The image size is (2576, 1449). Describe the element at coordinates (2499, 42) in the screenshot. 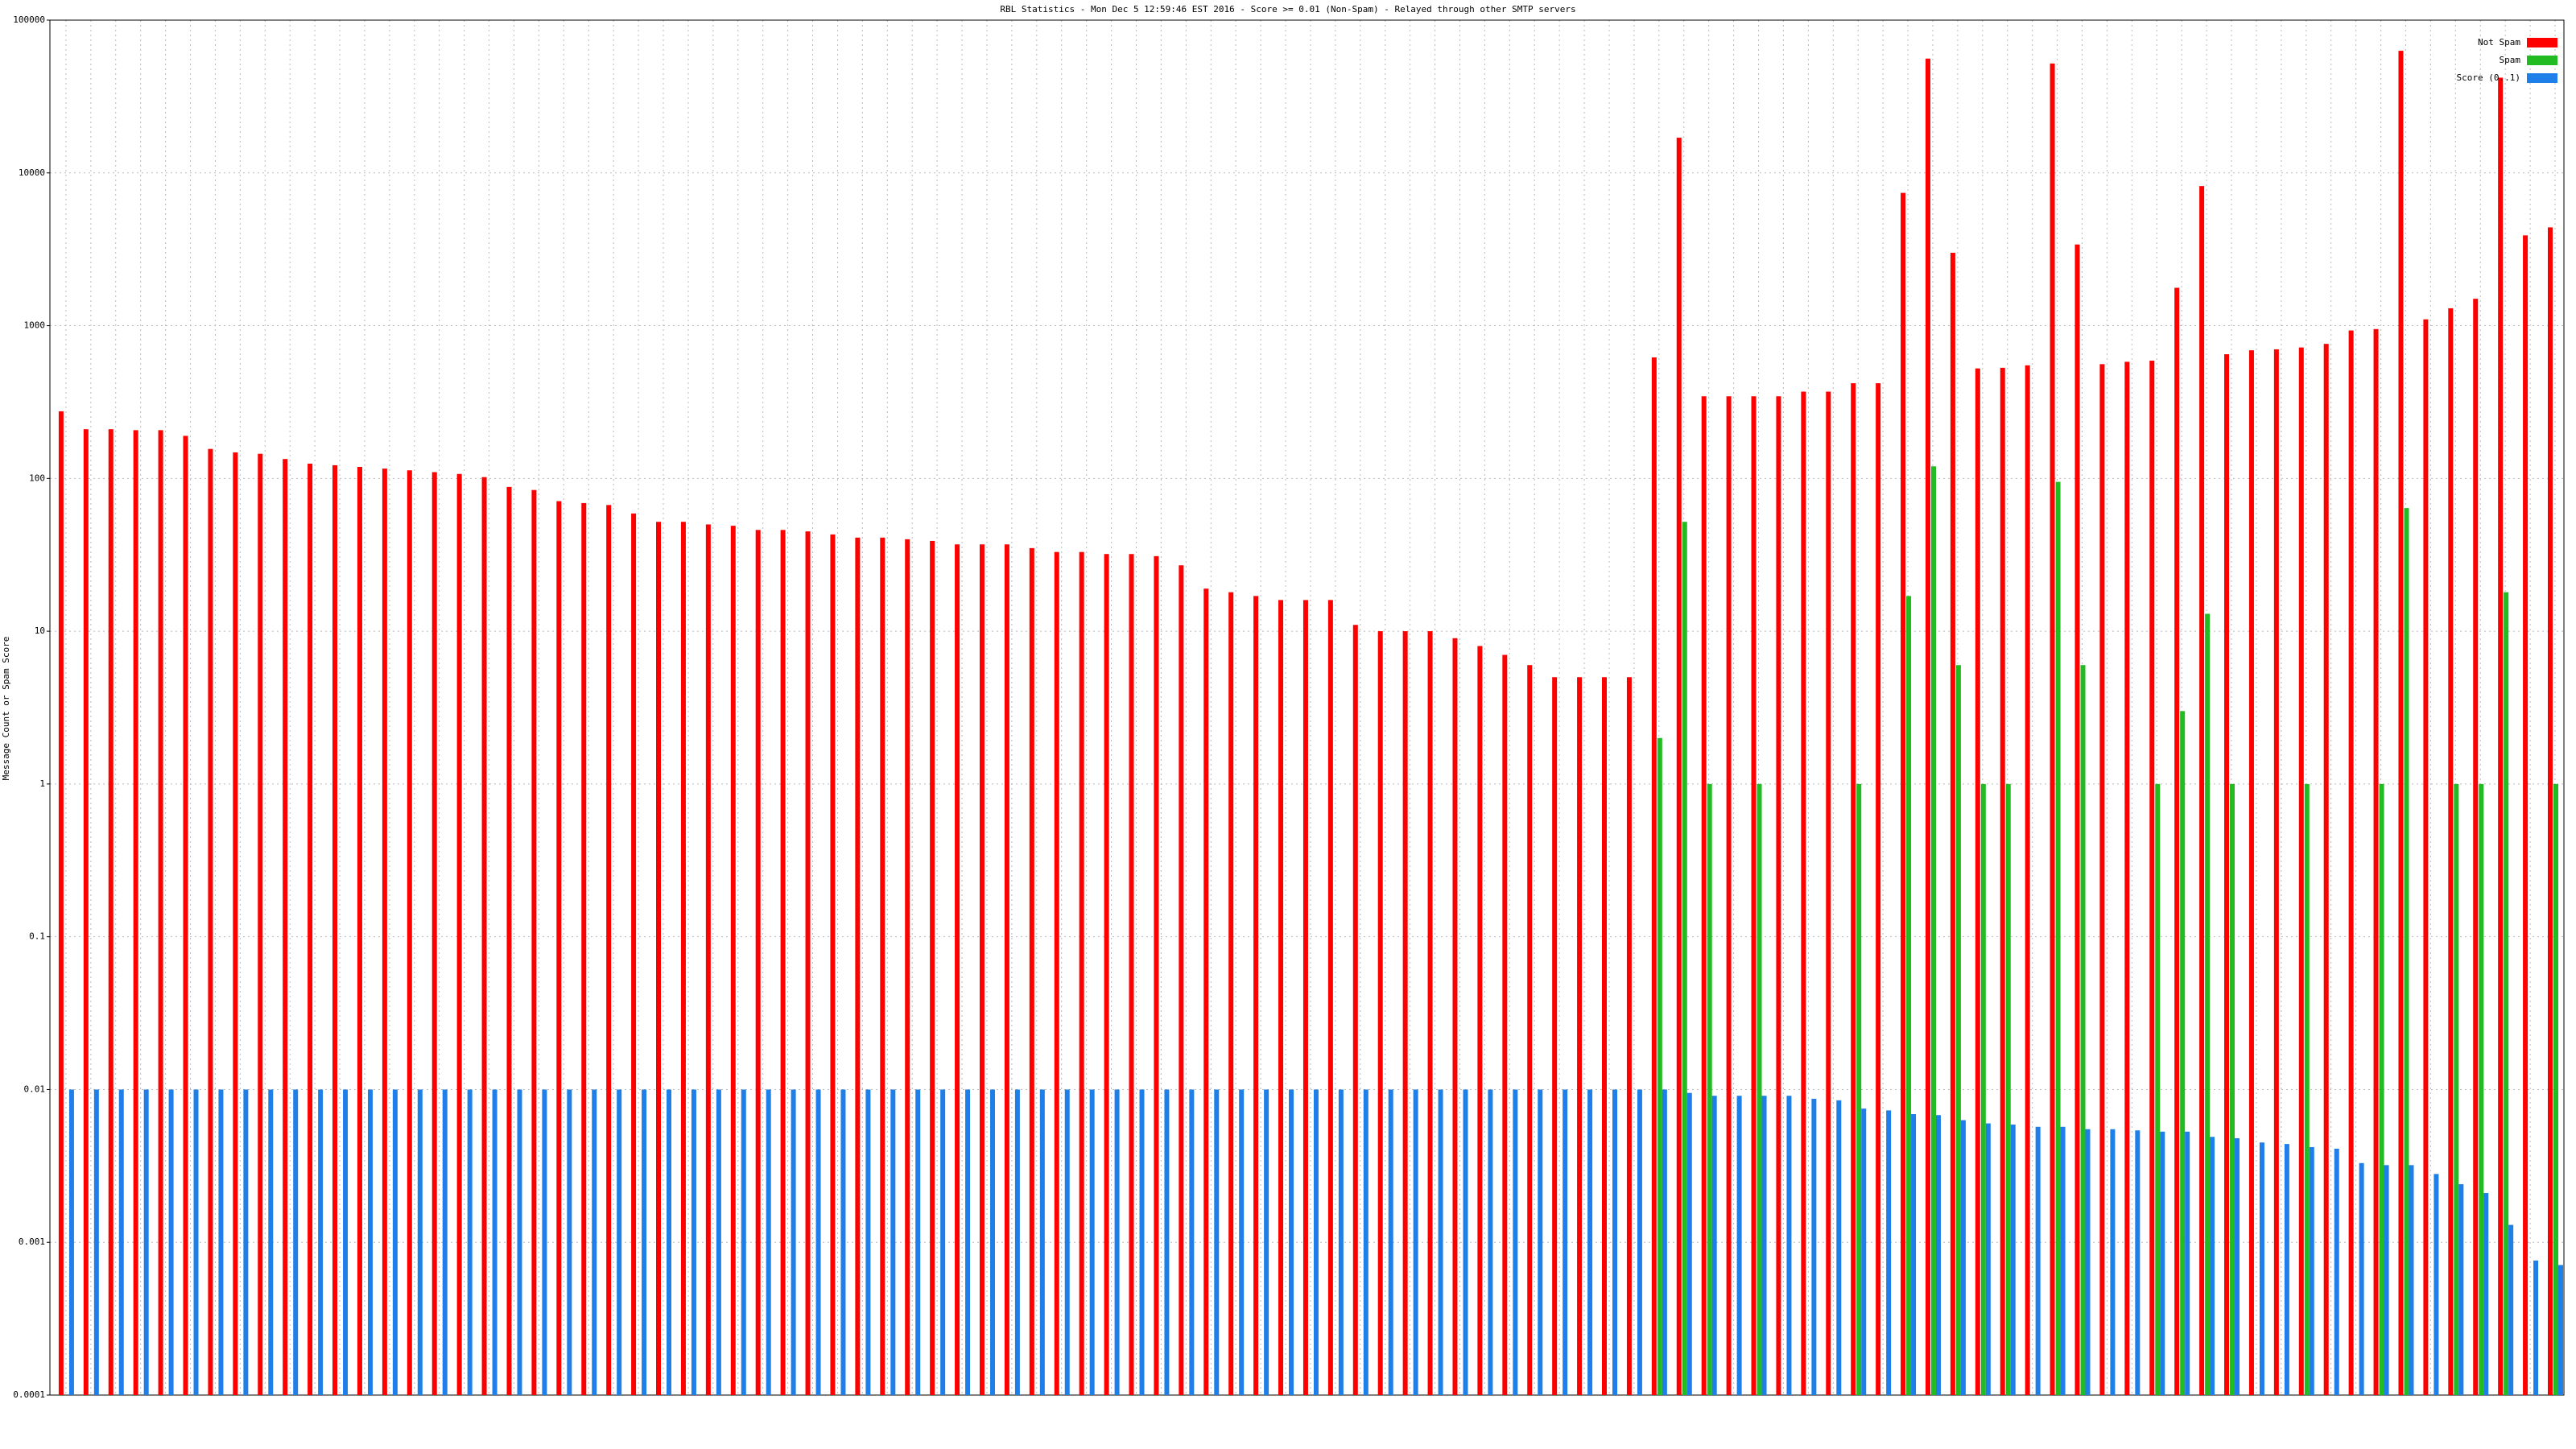

I see `legend-label: Not Spam` at that location.